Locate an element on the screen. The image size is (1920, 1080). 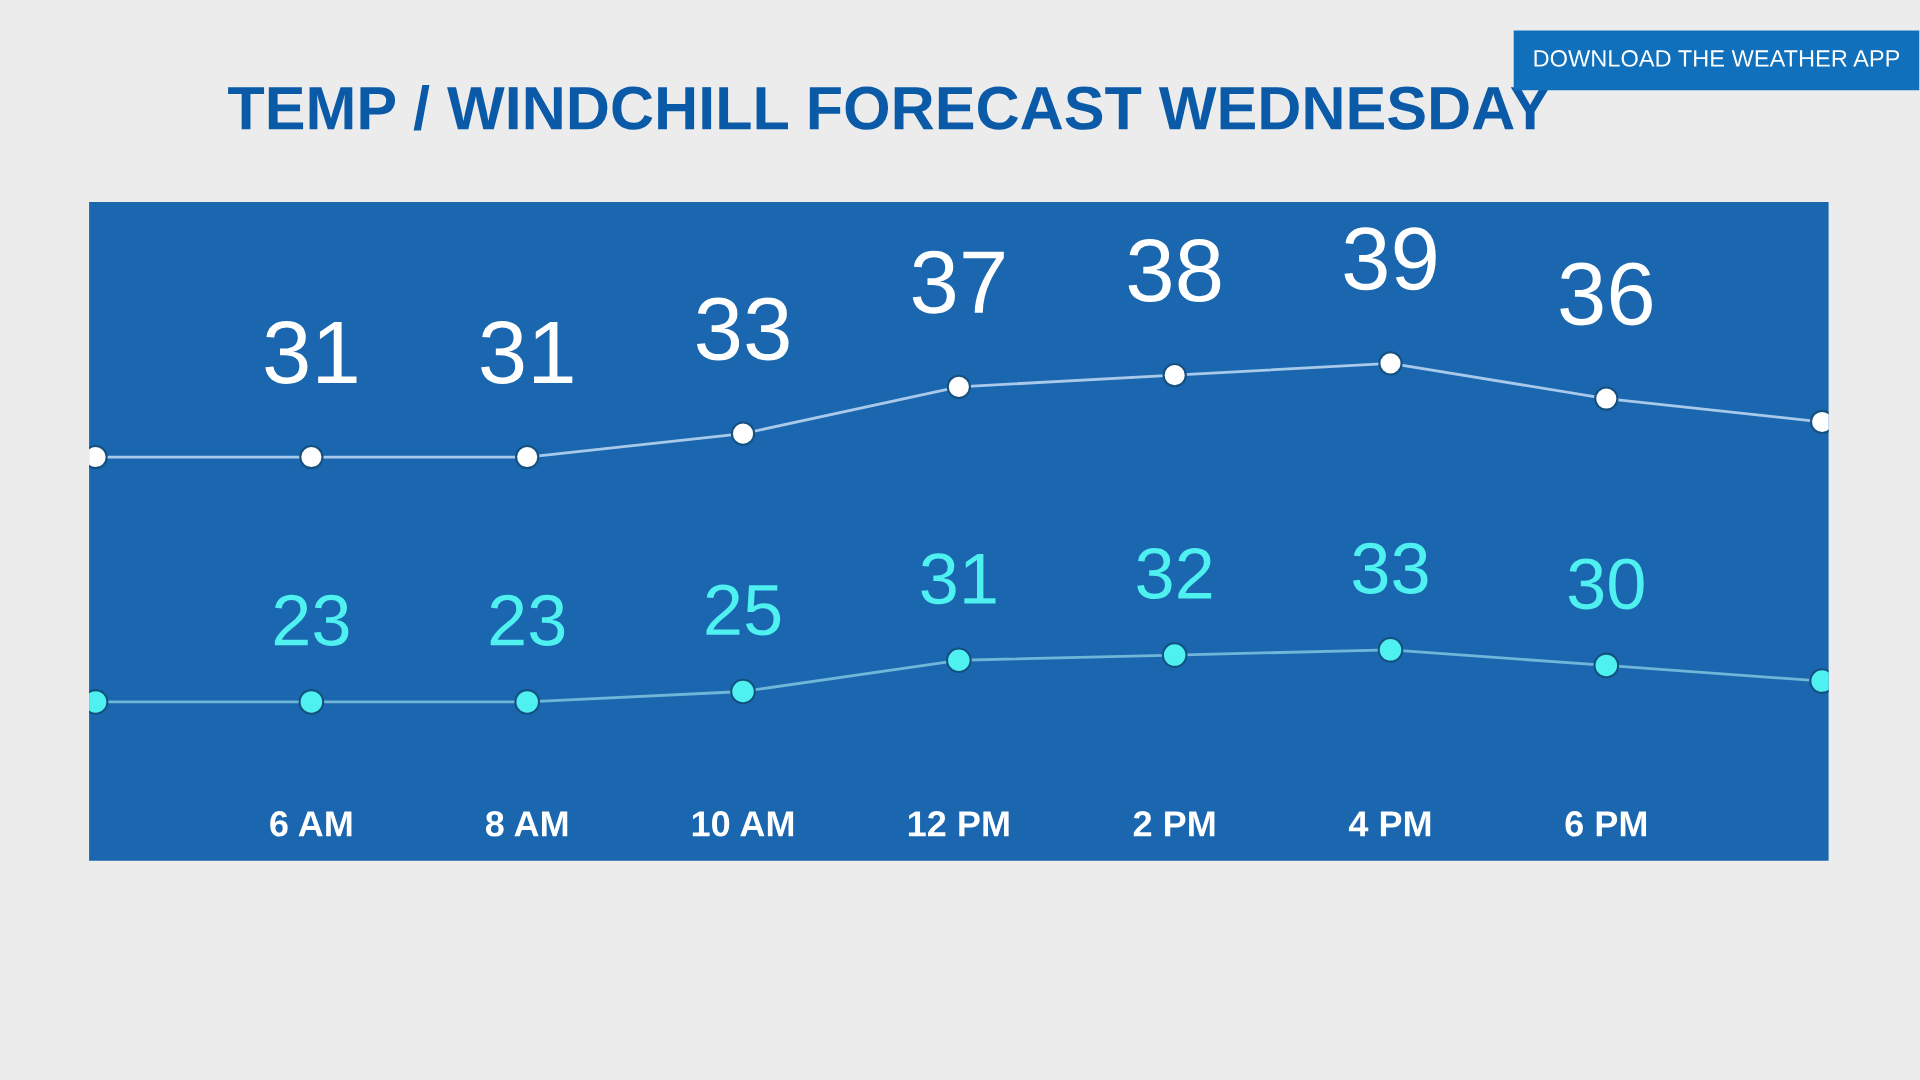
chart-title: TEMP / WINDCHILL FORECAST WEDNESDAY is located at coordinates (889, 107).